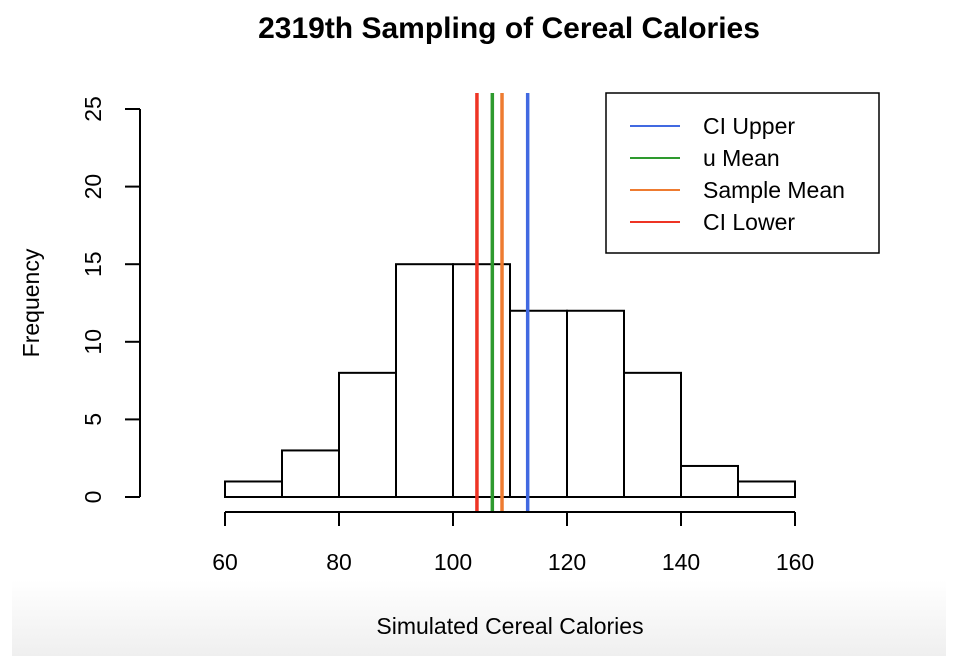 This screenshot has height=656, width=956. Describe the element at coordinates (509, 28) in the screenshot. I see `chart-title: 2319th Sampling of Cereal Calories` at that location.